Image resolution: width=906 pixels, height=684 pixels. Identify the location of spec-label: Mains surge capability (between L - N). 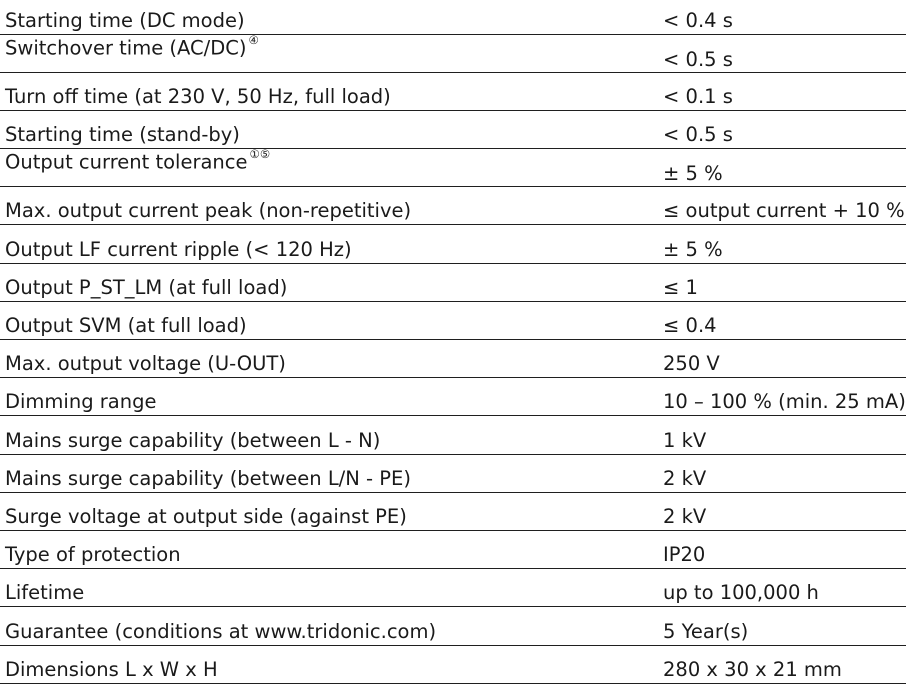
(327, 435).